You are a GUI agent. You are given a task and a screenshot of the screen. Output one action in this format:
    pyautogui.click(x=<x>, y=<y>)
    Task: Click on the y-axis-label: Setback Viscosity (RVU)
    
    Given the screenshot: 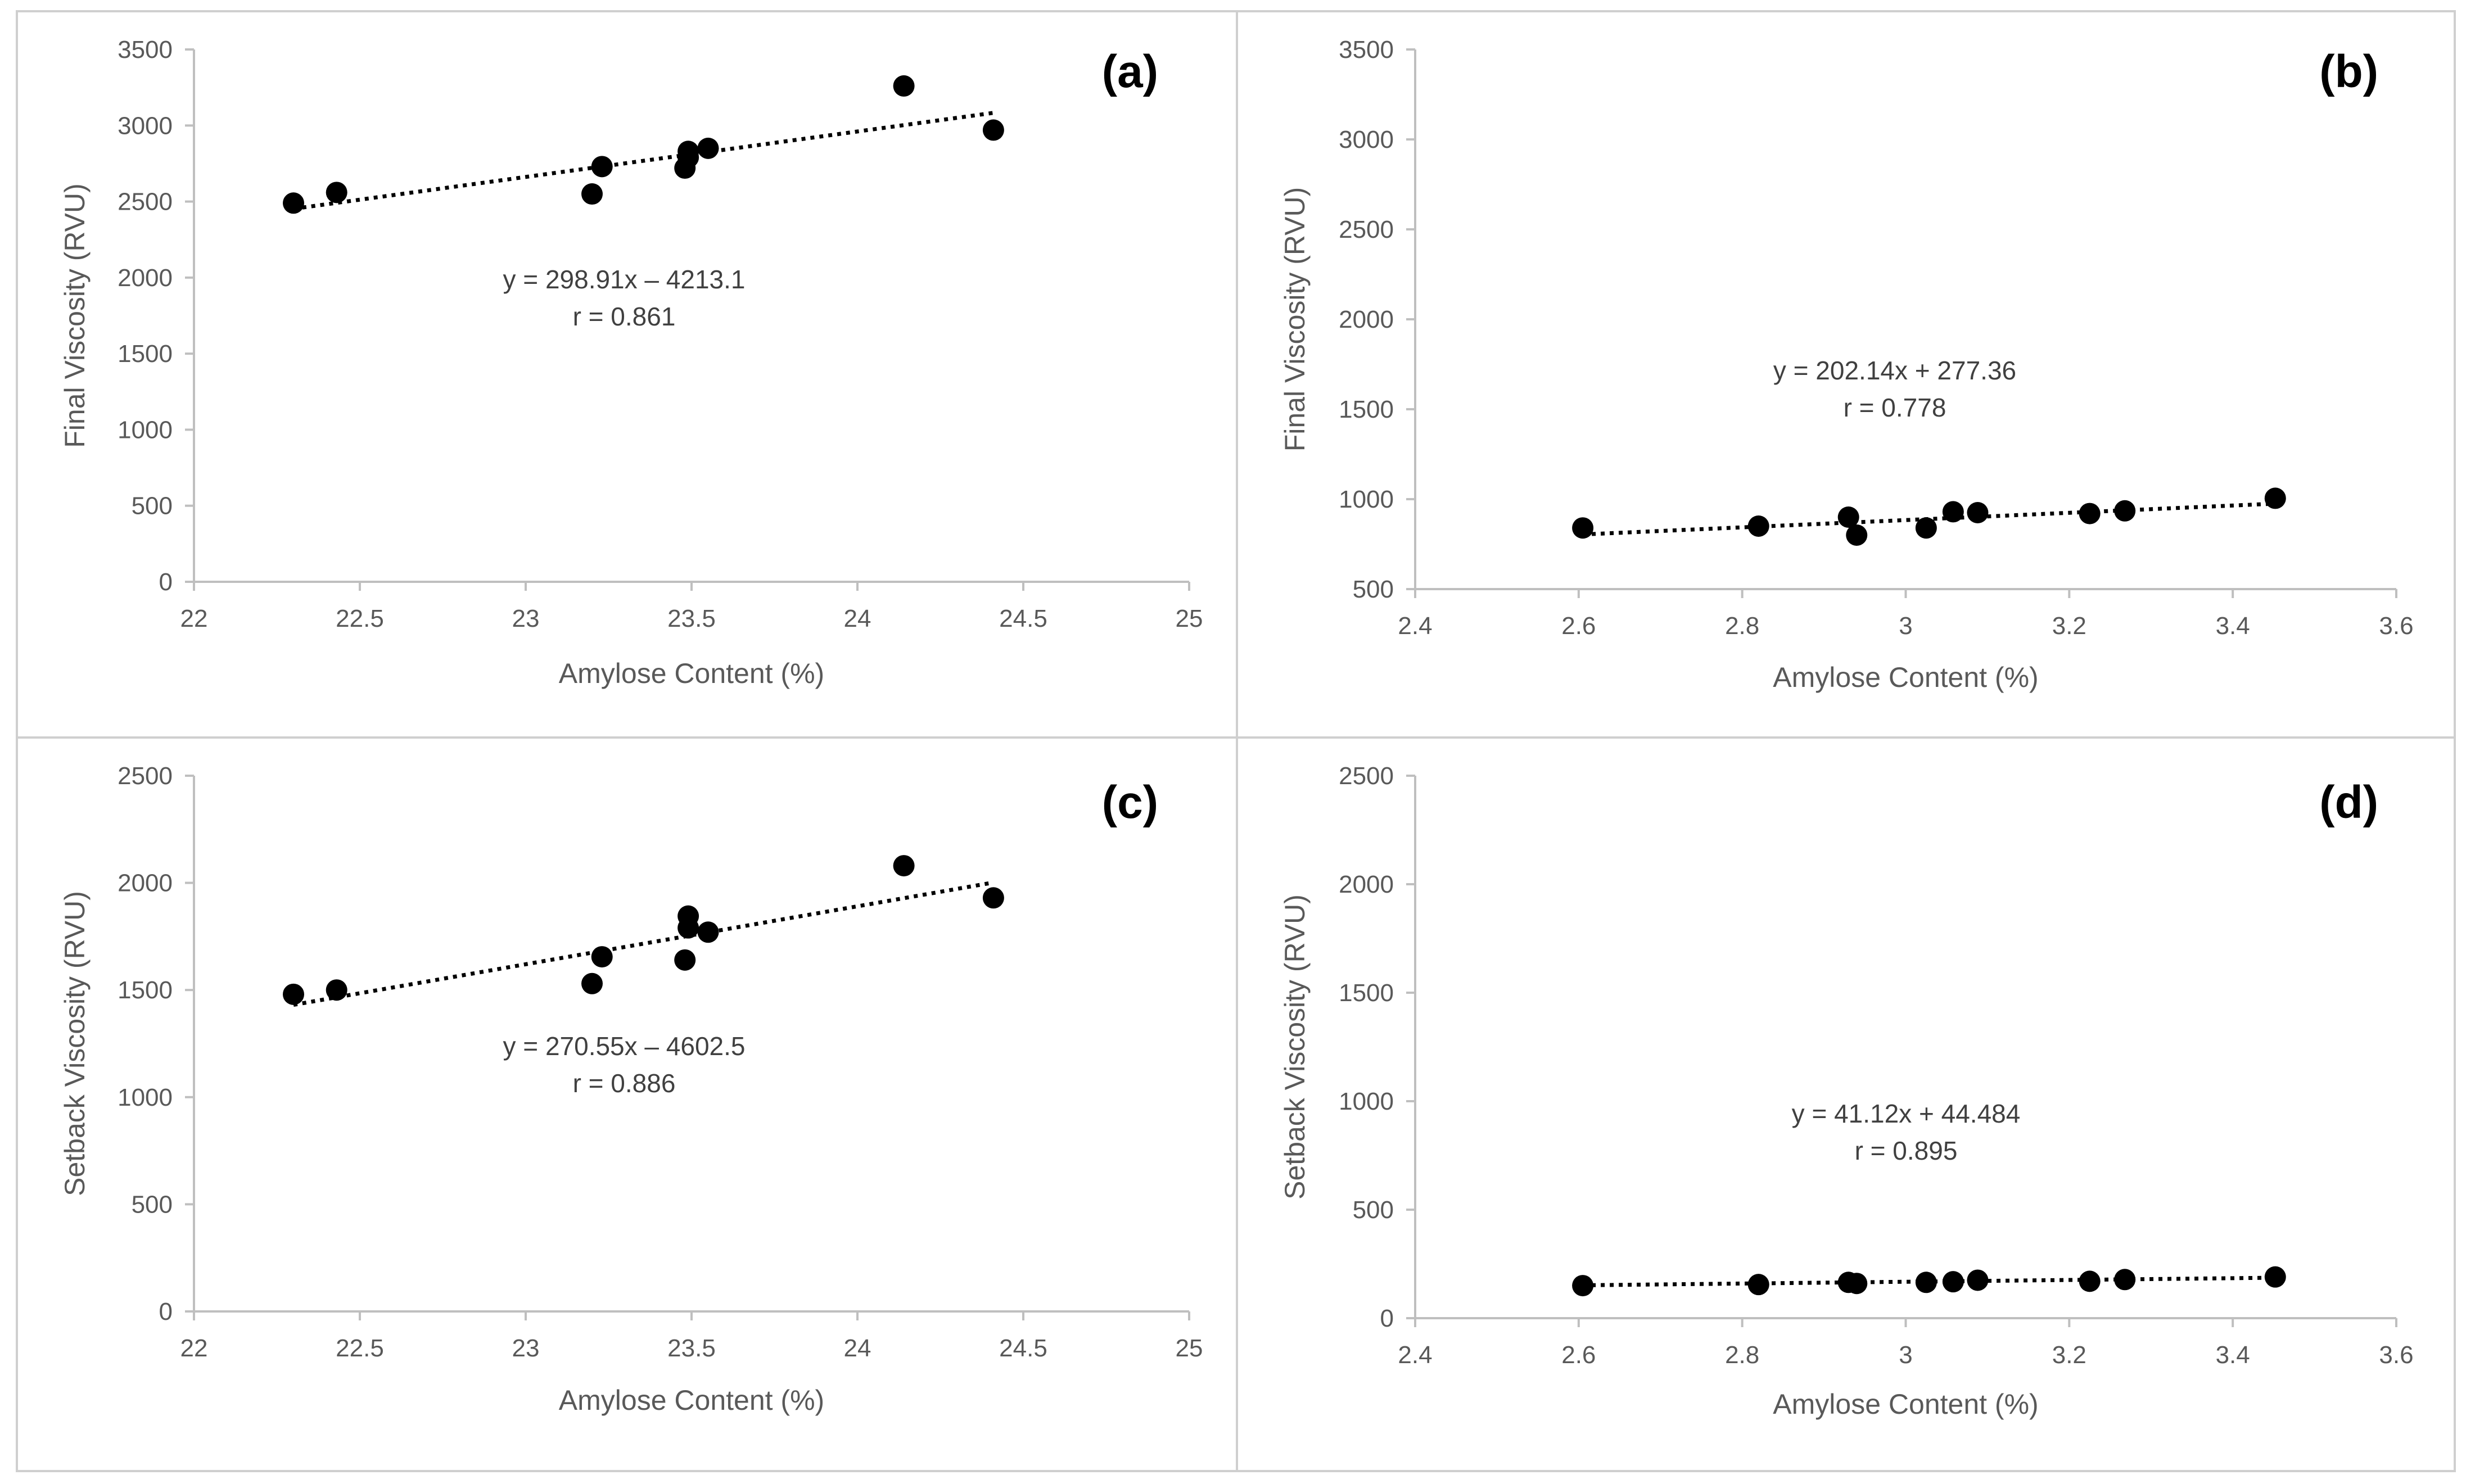 What is the action you would take?
    pyautogui.click(x=75, y=1043)
    